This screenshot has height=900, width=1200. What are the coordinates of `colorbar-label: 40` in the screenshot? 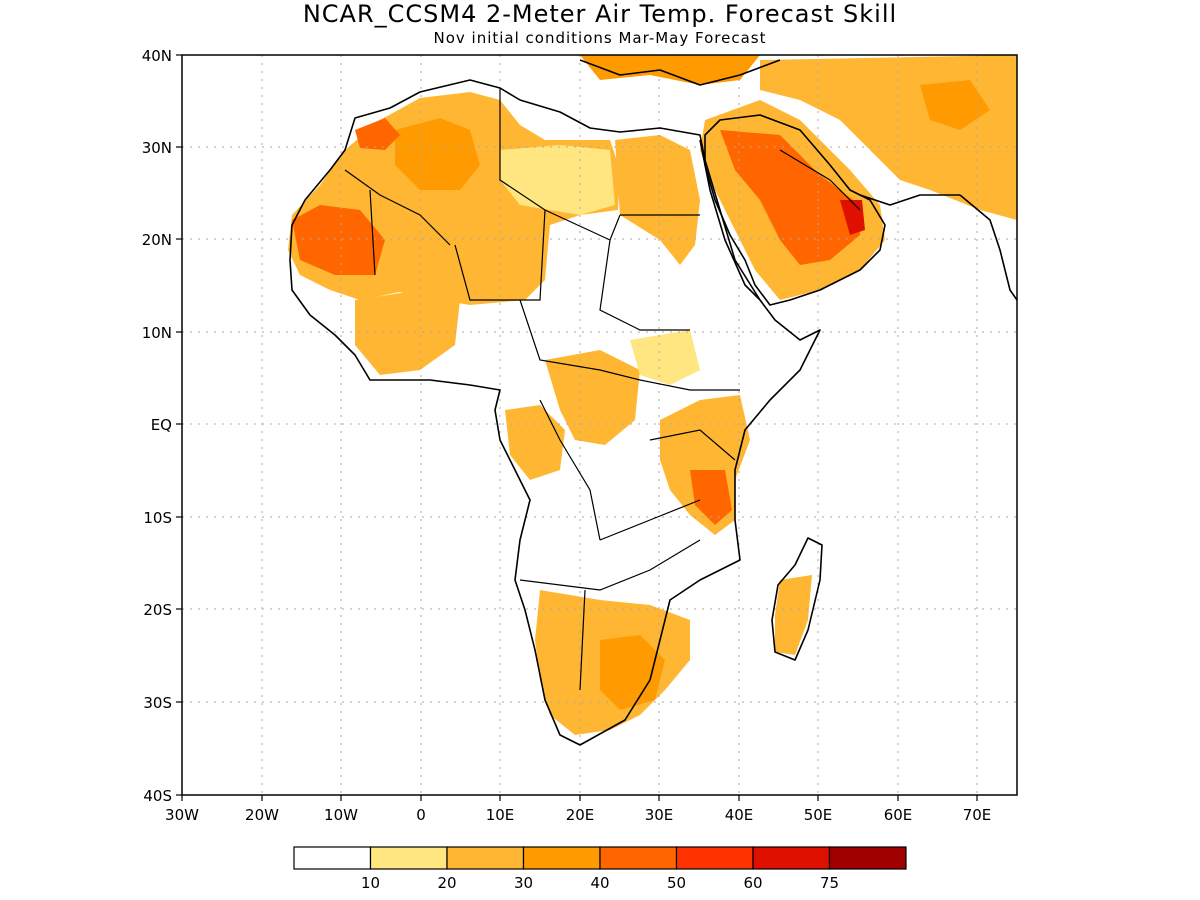 It's located at (599, 883).